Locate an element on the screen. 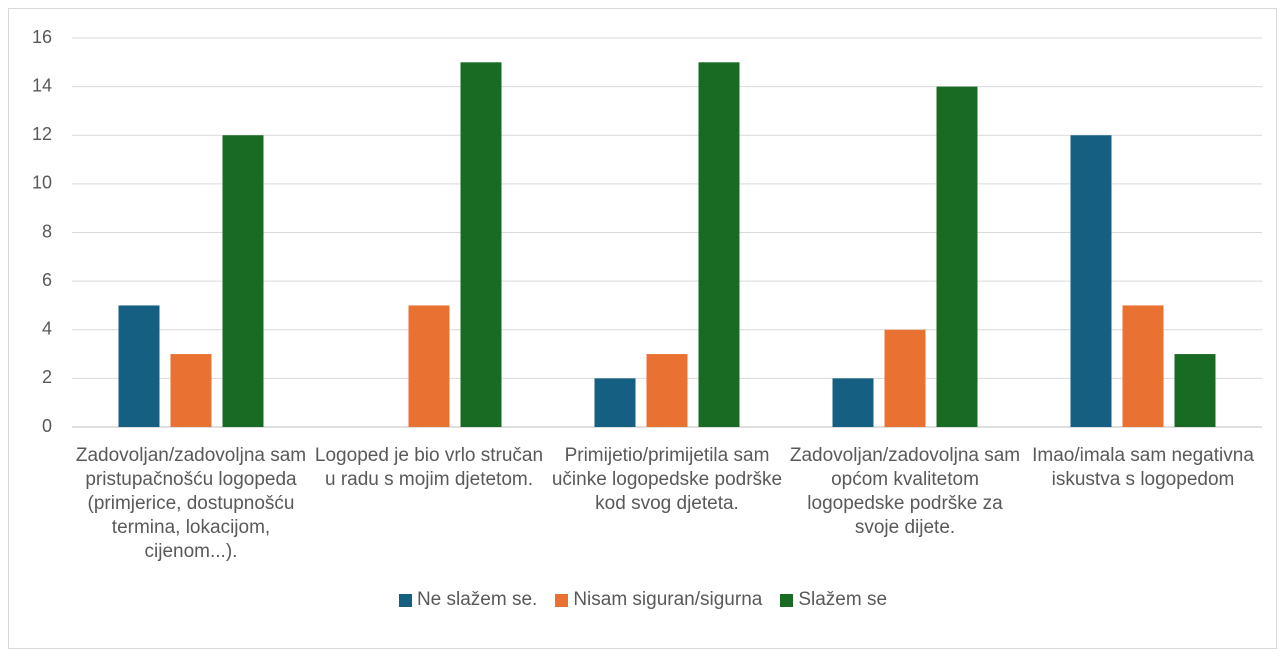 This screenshot has width=1286, height=659. y-tick-label: 4 is located at coordinates (47, 329).